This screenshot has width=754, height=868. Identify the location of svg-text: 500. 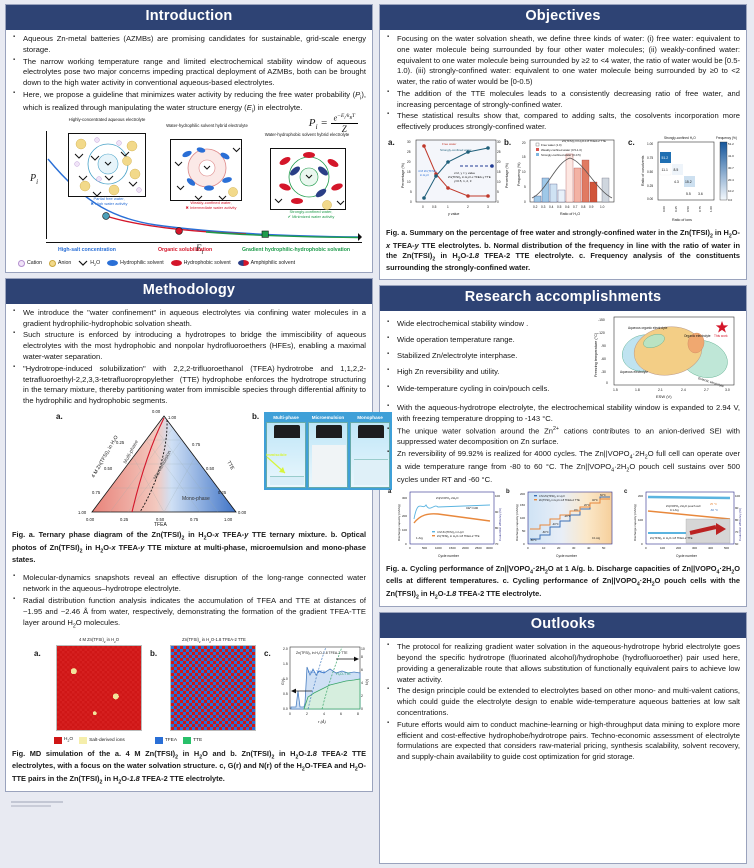
(424, 548).